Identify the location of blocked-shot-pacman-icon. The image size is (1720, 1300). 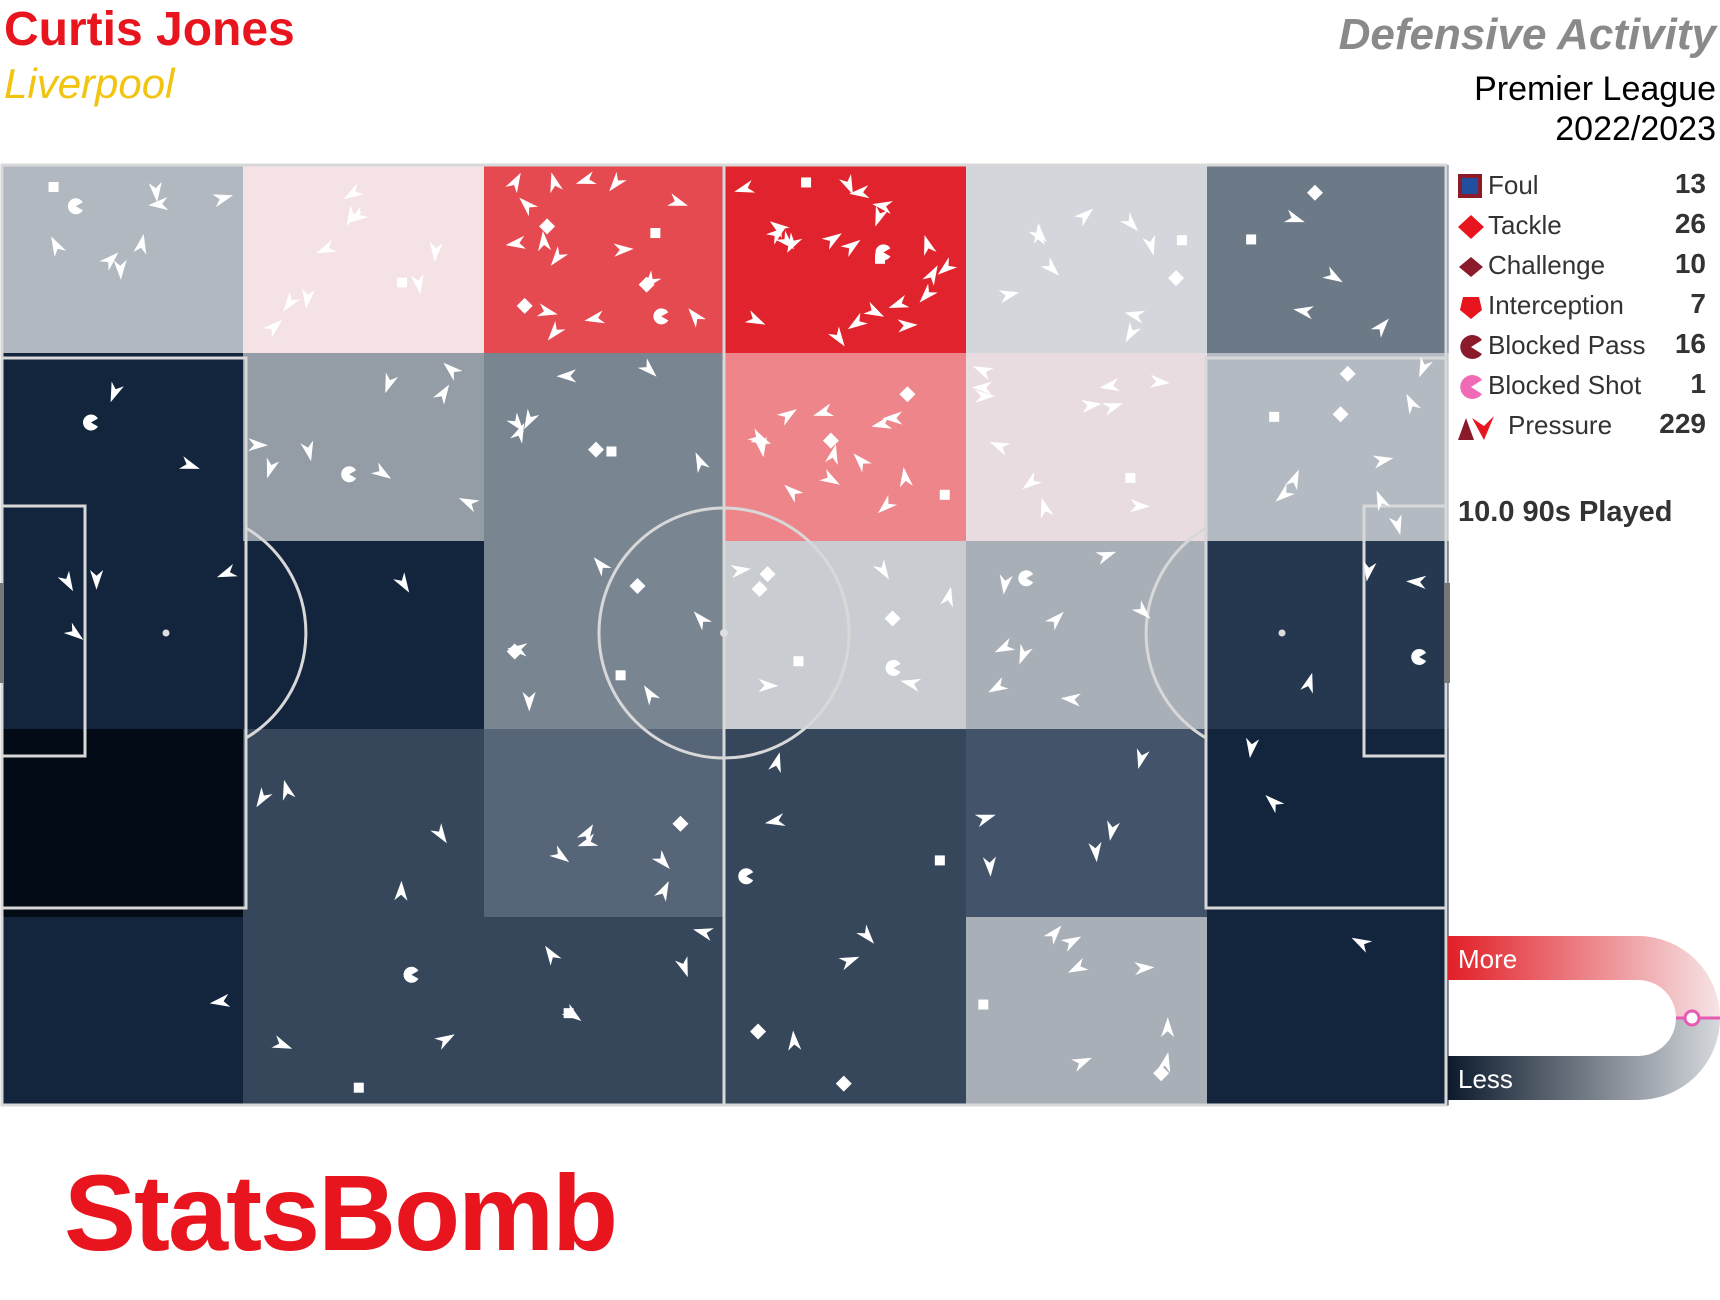
(1471, 387).